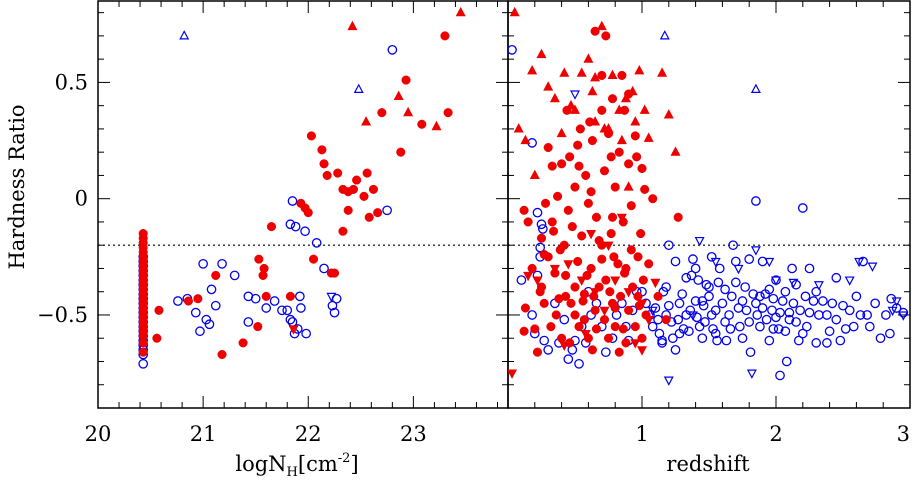 The width and height of the screenshot is (918, 484). What do you see at coordinates (344, 458) in the screenshot?
I see `x-axis-title-sup: -2` at bounding box center [344, 458].